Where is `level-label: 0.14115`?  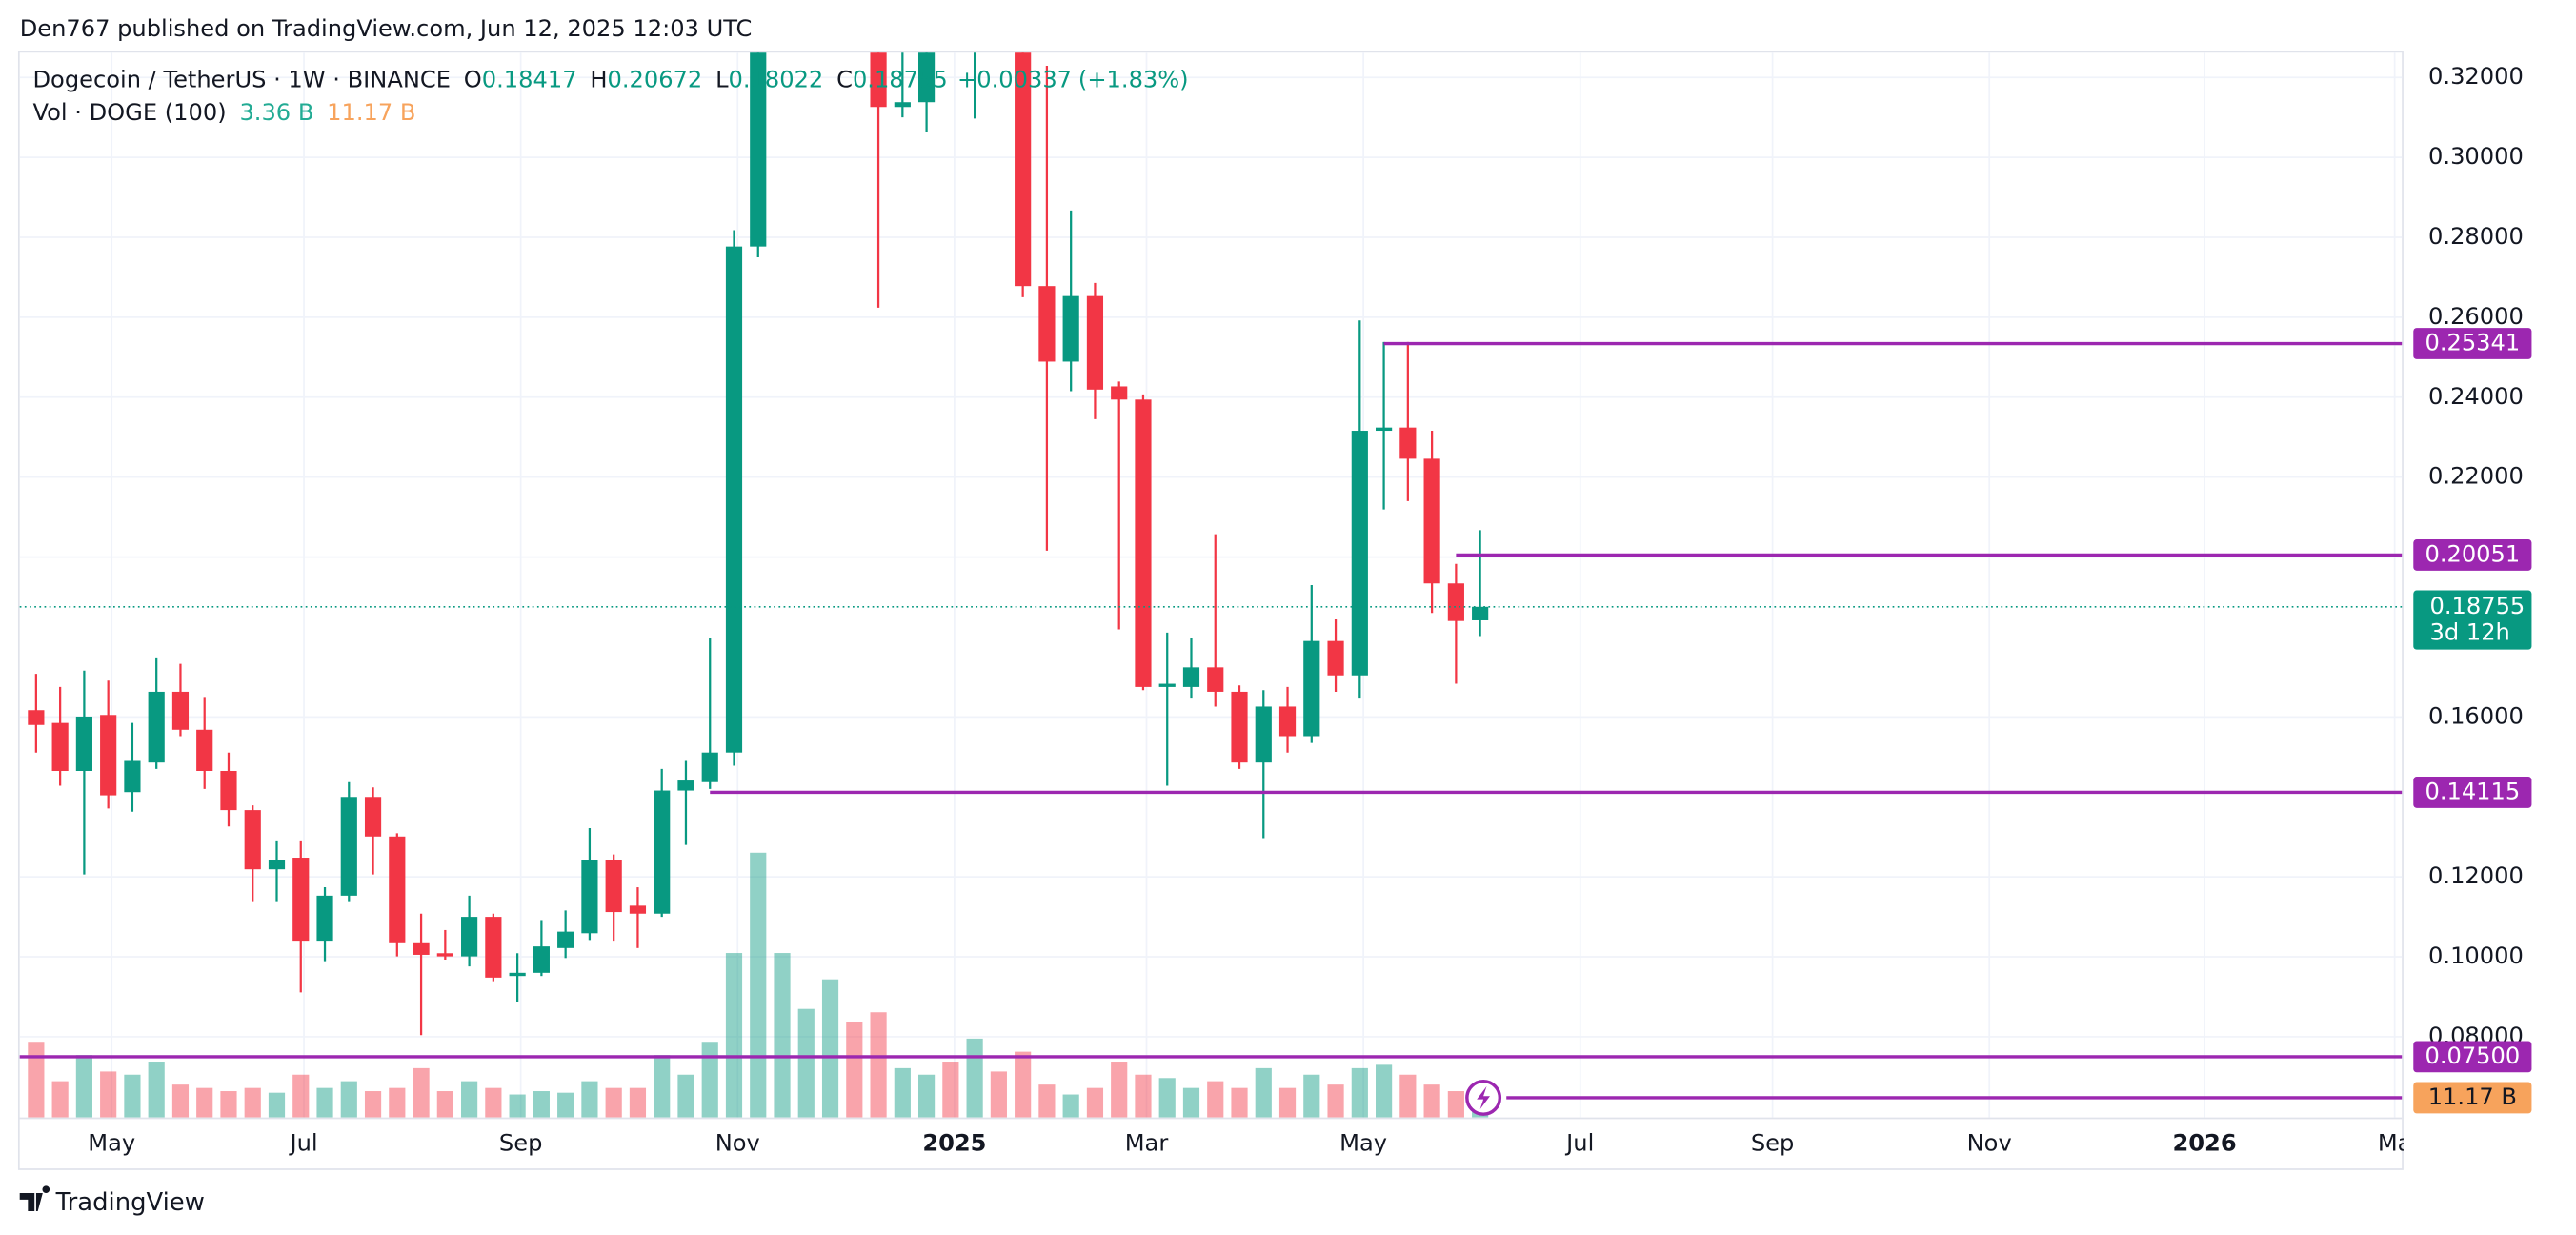 level-label: 0.14115 is located at coordinates (2472, 791).